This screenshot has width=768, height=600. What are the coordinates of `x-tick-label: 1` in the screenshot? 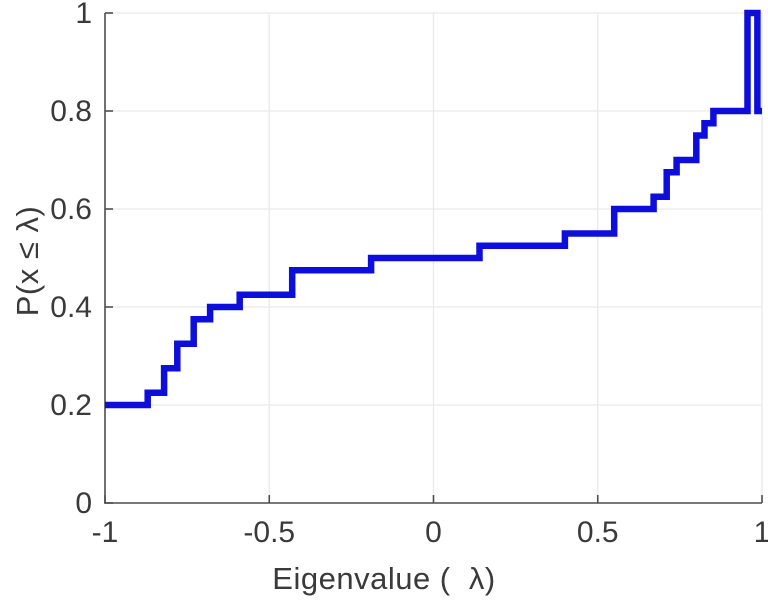 It's located at (761, 532).